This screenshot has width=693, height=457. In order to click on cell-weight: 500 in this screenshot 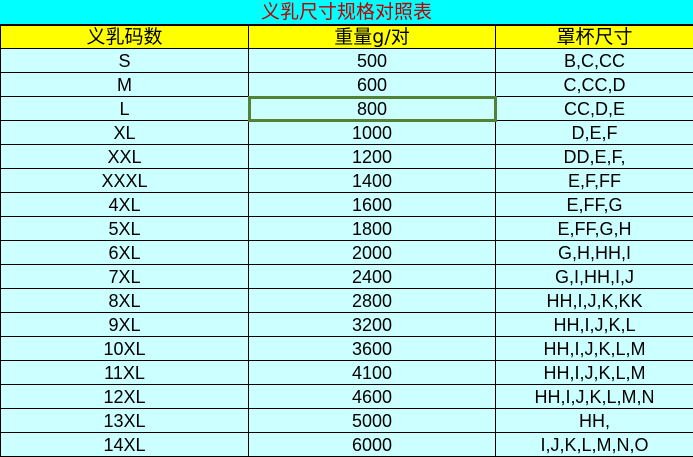, I will do `click(372, 61)`.